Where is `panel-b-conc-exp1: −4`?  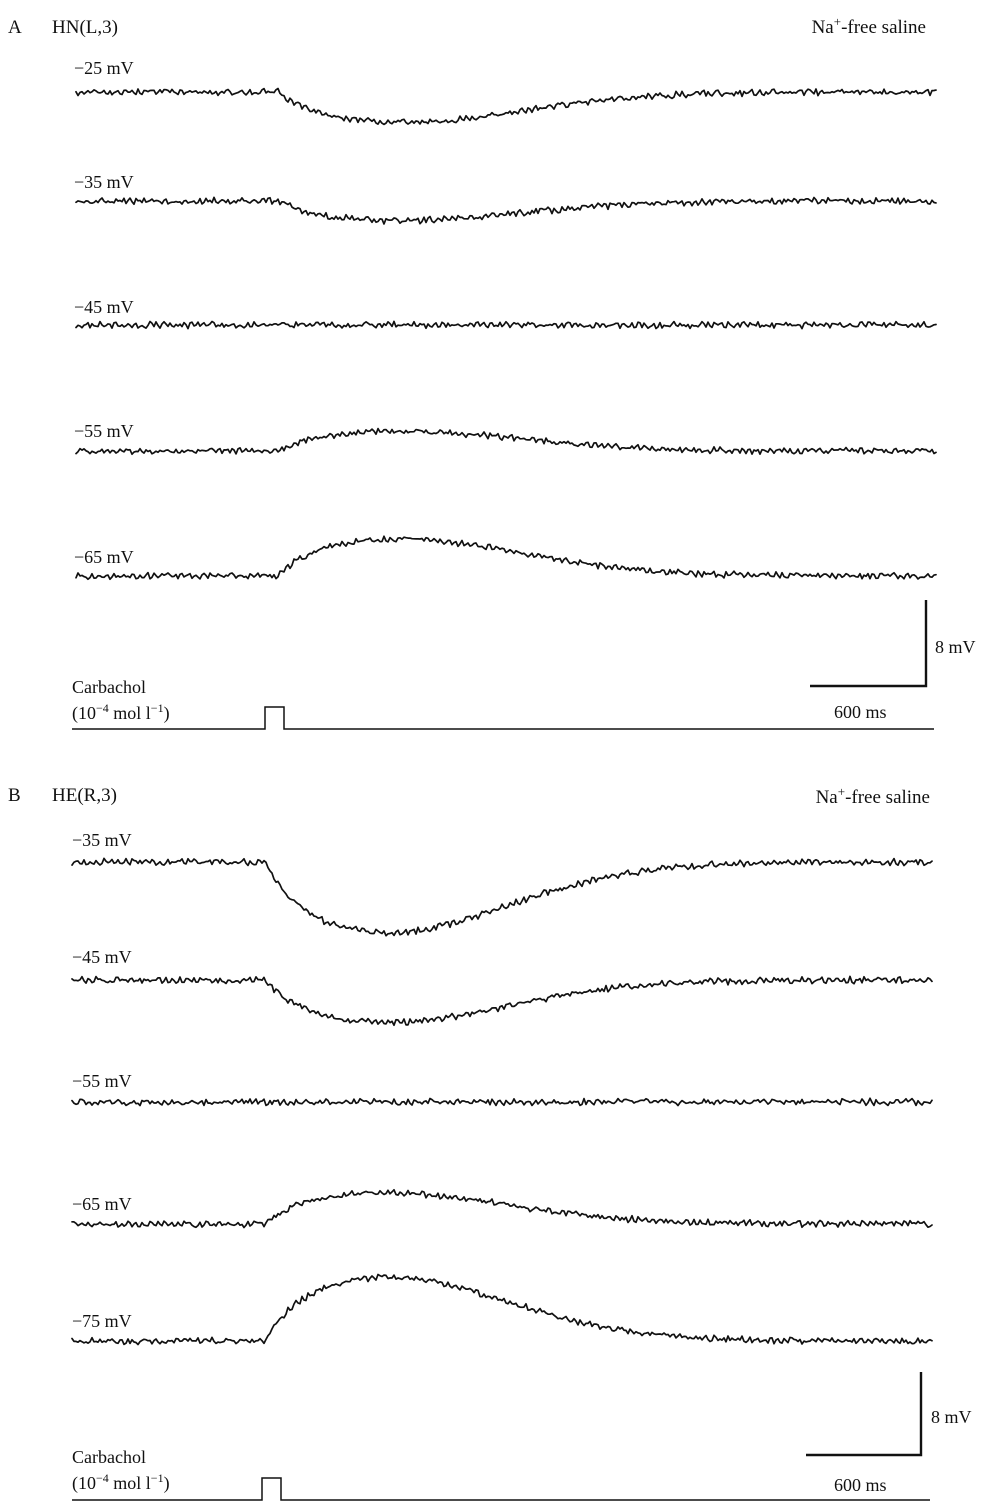
panel-b-conc-exp1: −4 is located at coordinates (102, 1478).